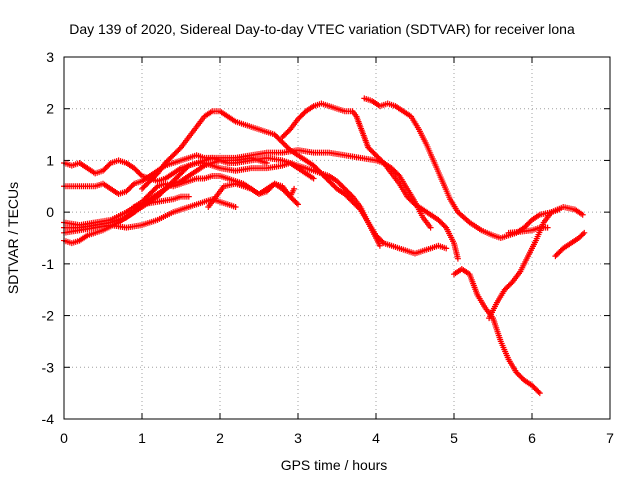  I want to click on y-tick-label: 3, so click(50, 57).